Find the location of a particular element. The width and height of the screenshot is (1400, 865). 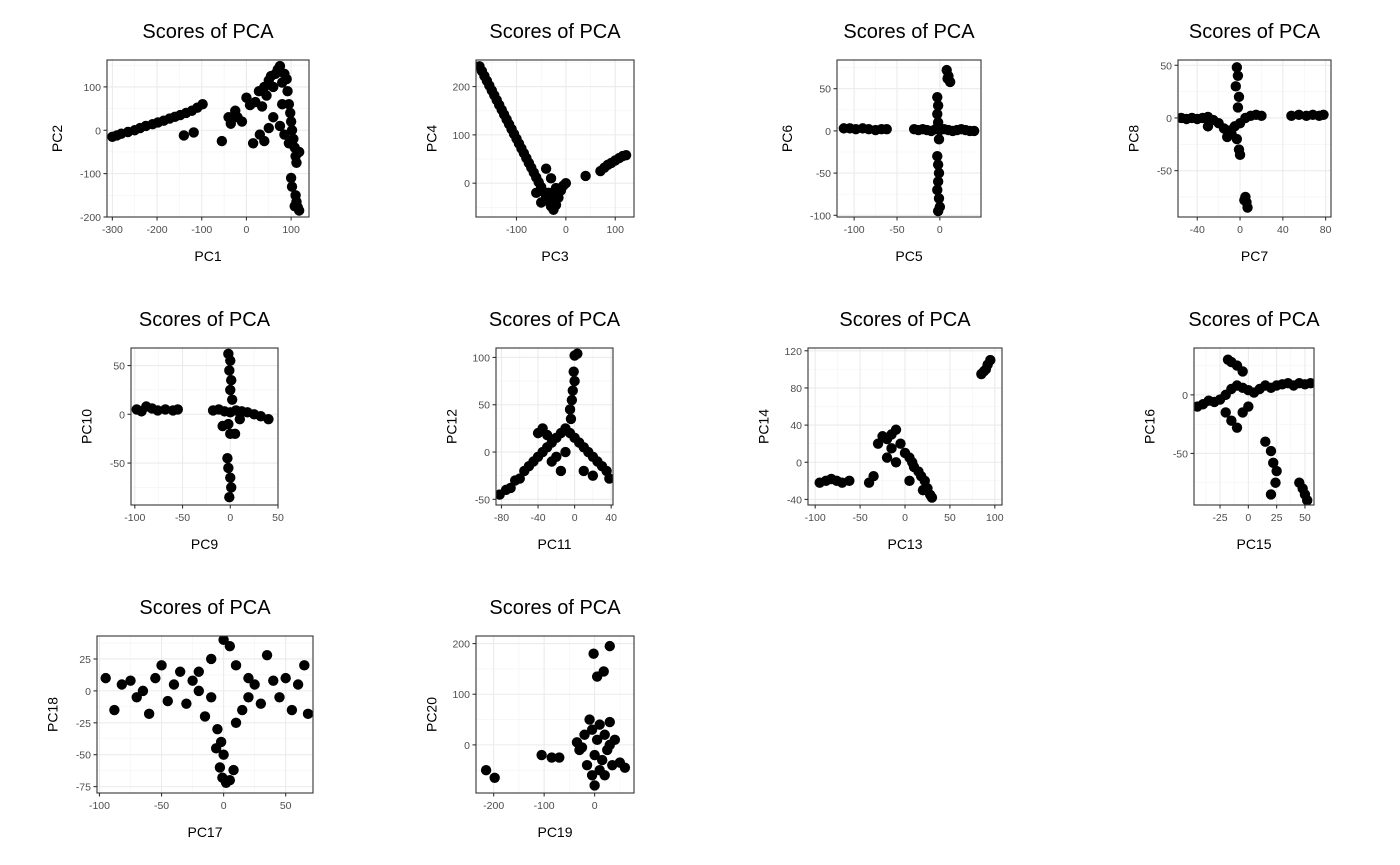

y-axis-label: PC10 is located at coordinates (87, 426).